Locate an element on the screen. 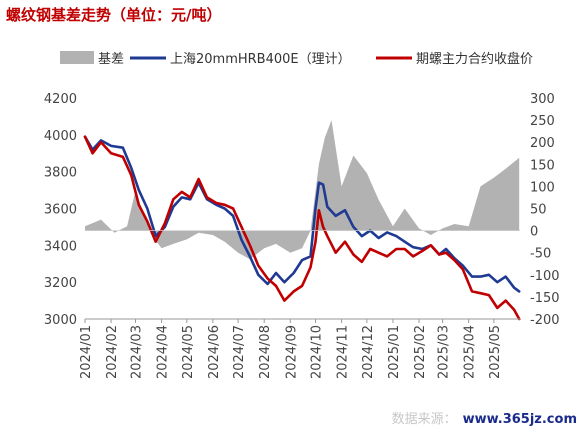 Image resolution: width=585 pixels, height=433 pixels. x-tick-label: 2024/08 is located at coordinates (265, 352).